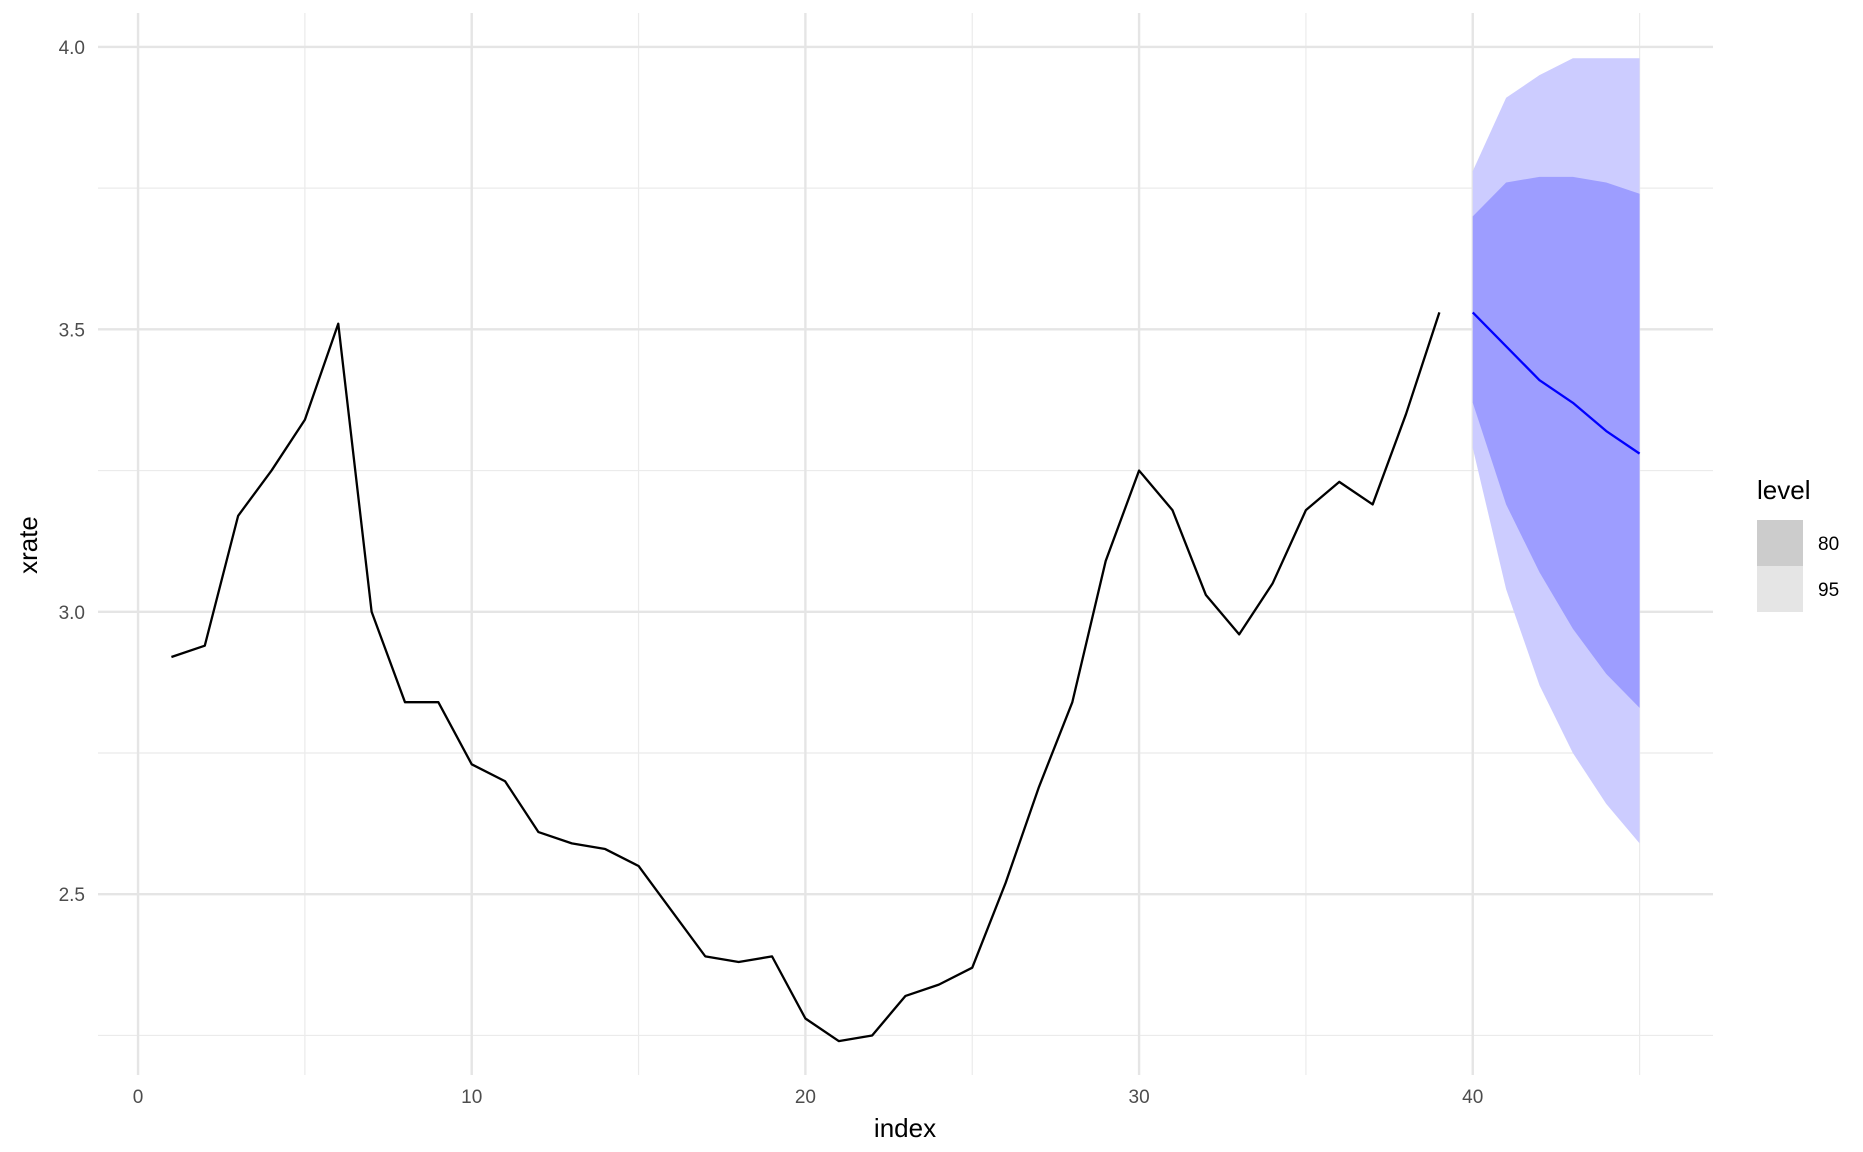 The width and height of the screenshot is (1863, 1152). What do you see at coordinates (1828, 590) in the screenshot?
I see `legend-label-95: 95` at bounding box center [1828, 590].